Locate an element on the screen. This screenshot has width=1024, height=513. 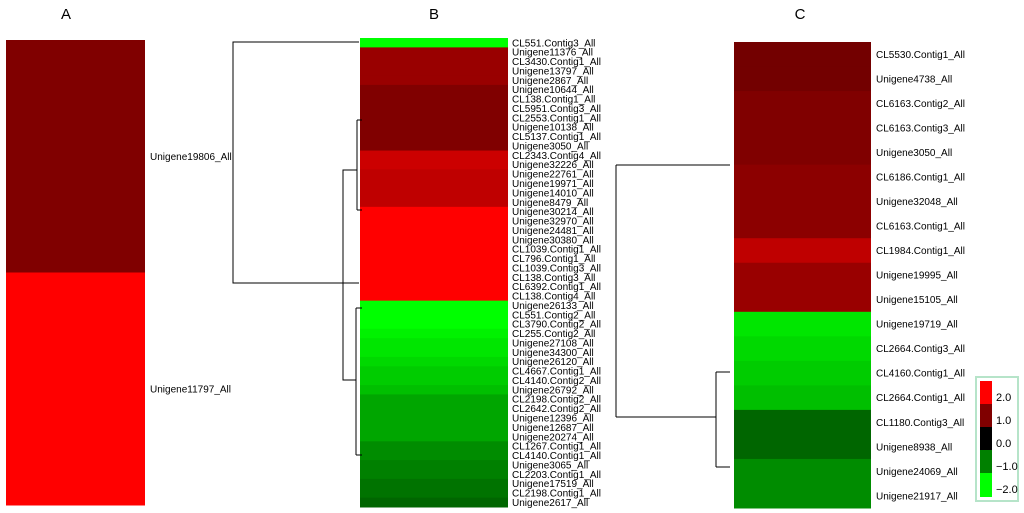
panel-b-row-label: CL6392.Contig1_All is located at coordinates (556, 287).